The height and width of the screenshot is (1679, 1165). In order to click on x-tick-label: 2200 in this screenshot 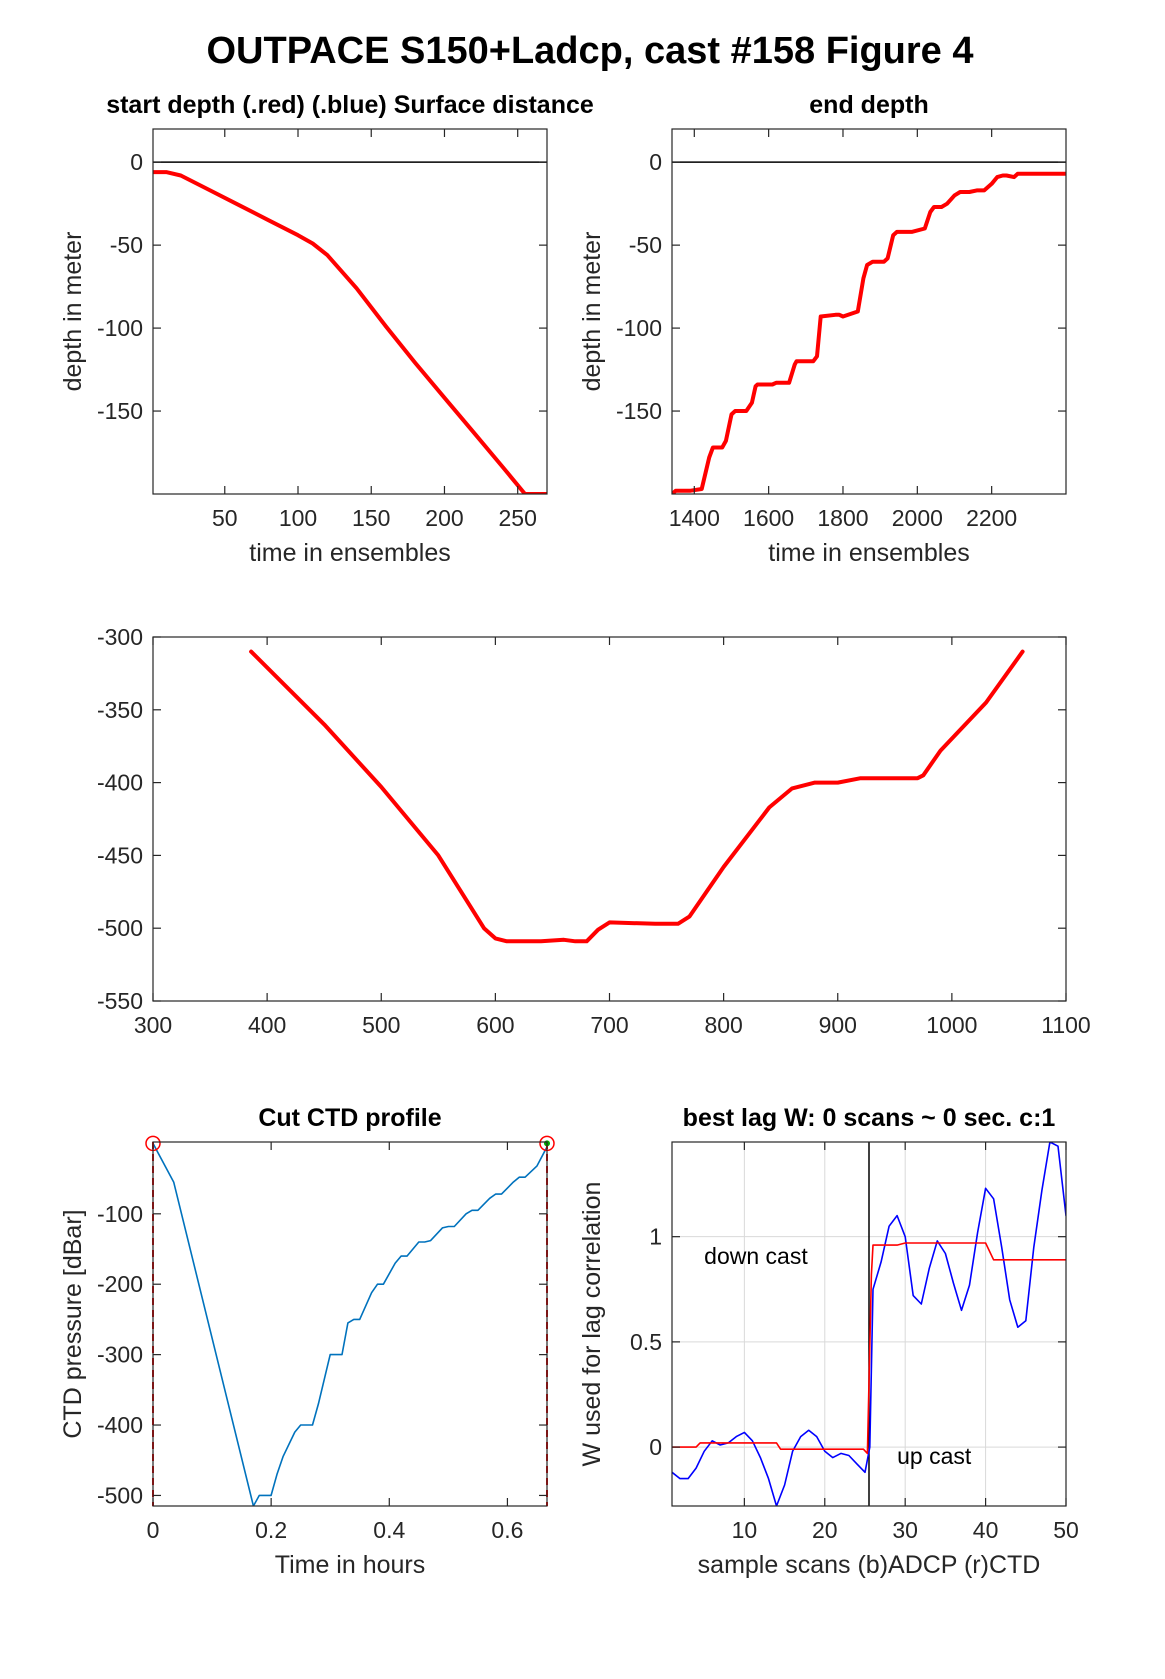, I will do `click(991, 518)`.